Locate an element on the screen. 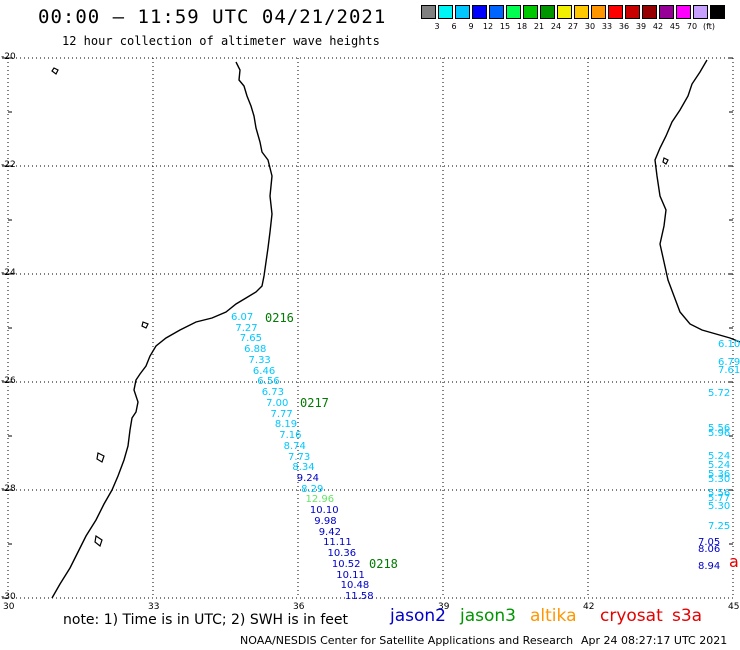 The image size is (740, 650). latitude-label: -20 is located at coordinates (8, 57).